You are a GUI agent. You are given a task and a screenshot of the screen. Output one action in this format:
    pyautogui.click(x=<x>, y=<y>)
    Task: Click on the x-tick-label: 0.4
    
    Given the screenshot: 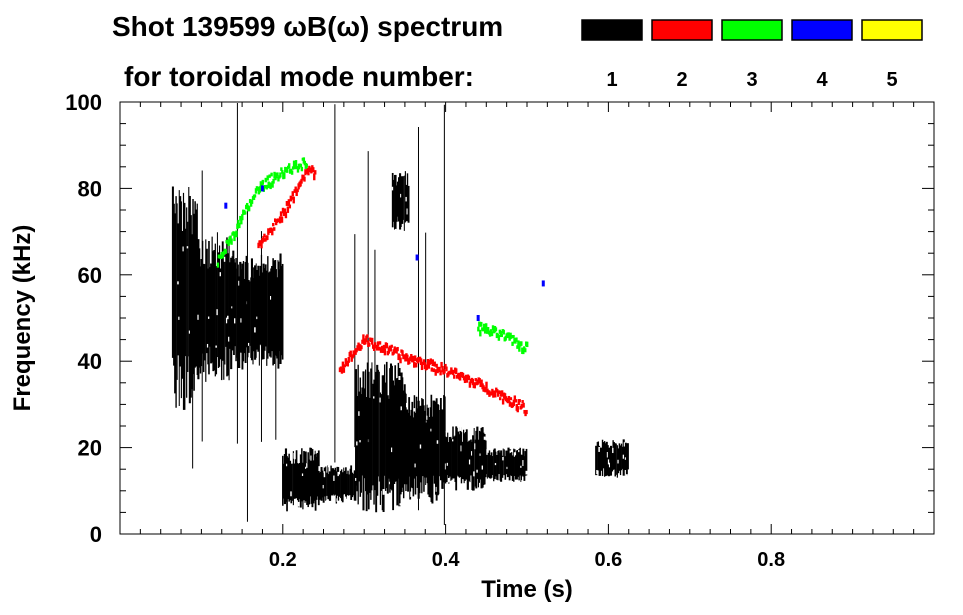 What is the action you would take?
    pyautogui.click(x=446, y=560)
    